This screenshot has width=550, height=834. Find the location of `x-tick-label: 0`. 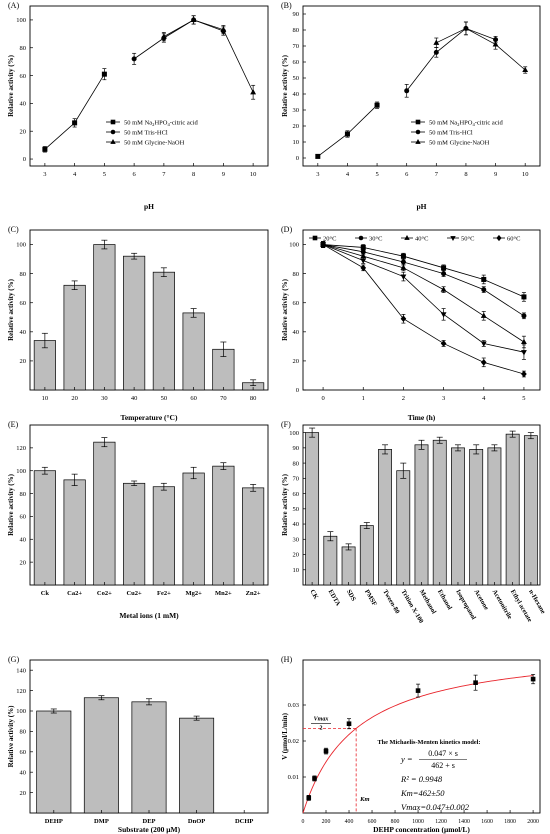

x-tick-label: 0 is located at coordinates (303, 822).